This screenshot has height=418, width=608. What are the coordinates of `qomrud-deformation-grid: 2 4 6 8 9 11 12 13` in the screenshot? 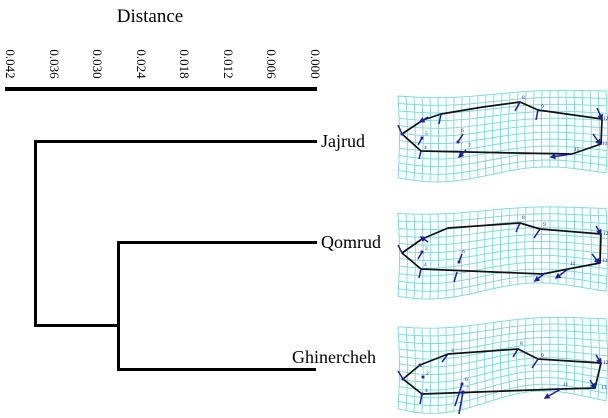 It's located at (502, 253).